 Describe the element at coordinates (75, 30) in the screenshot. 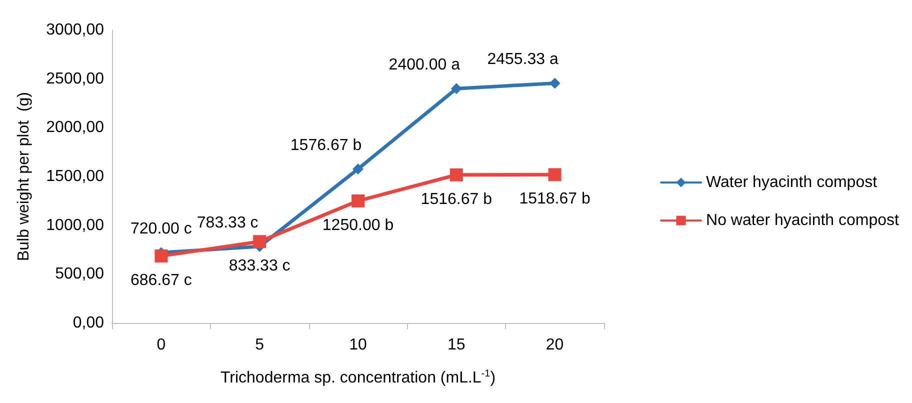

I see `y-tick-label: 3000,00` at that location.